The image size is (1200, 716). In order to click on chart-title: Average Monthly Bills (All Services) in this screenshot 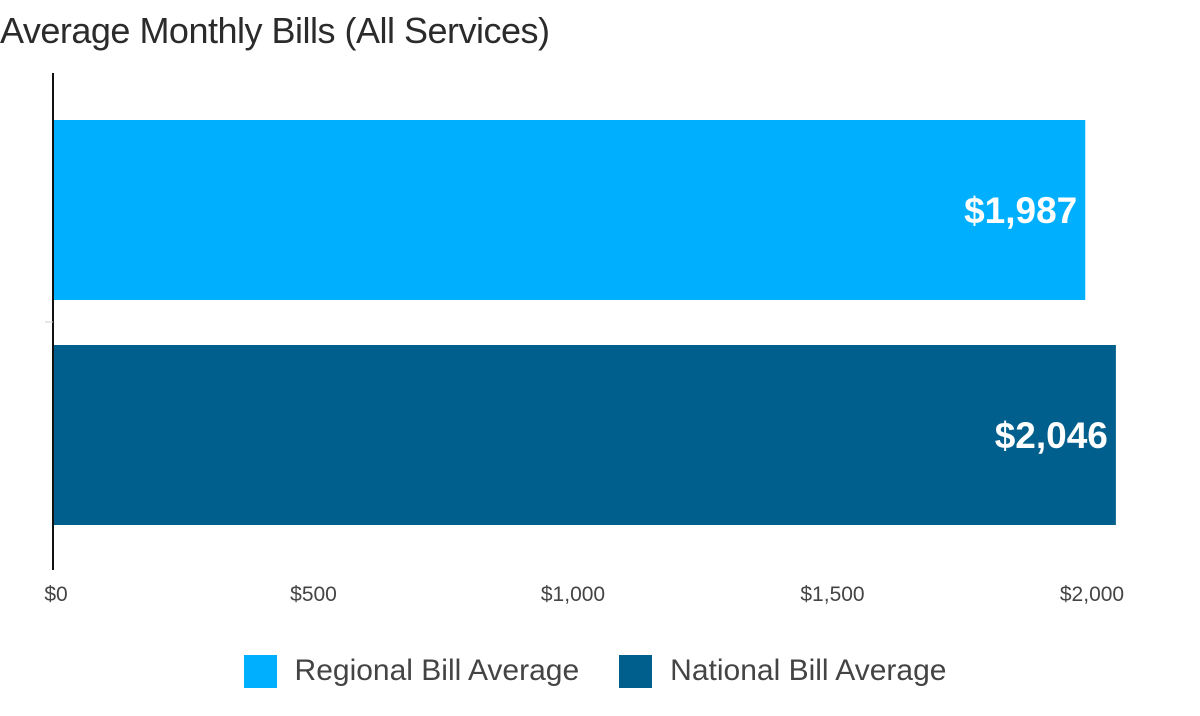, I will do `click(275, 30)`.